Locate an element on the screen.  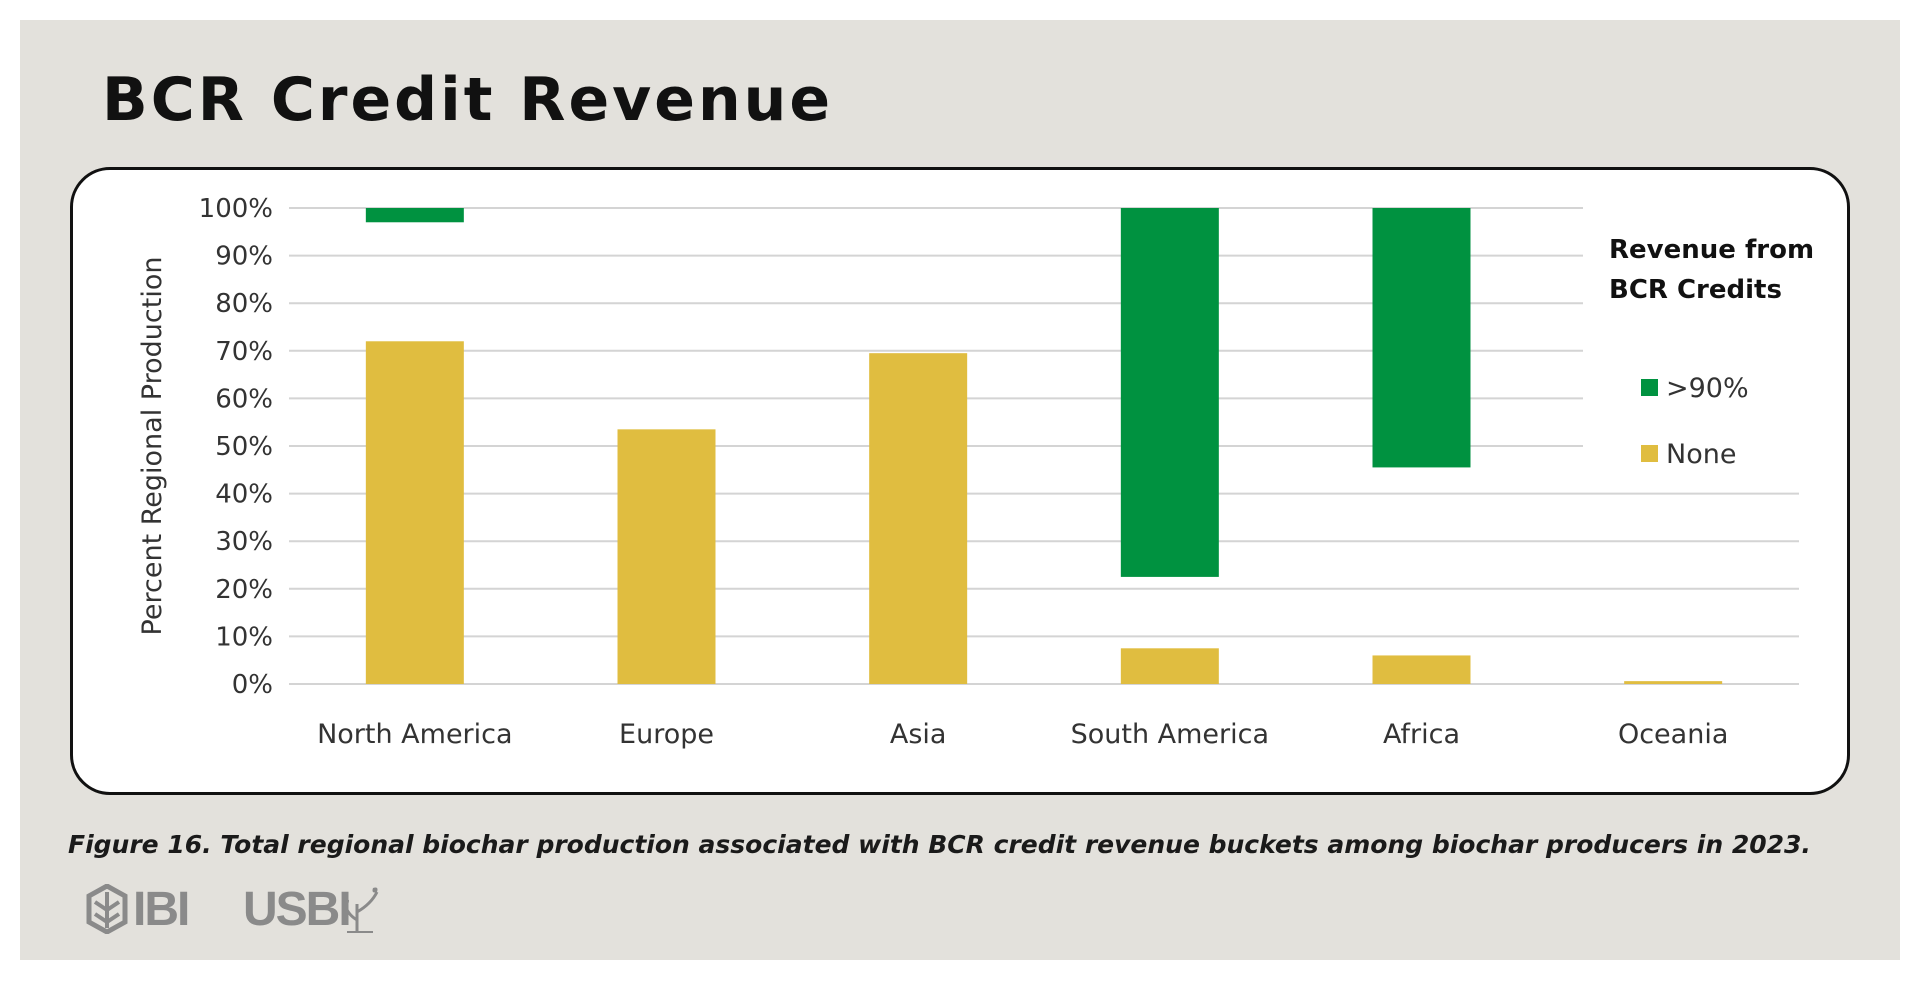
y-axis-label: Percent Regional Production is located at coordinates (152, 446).